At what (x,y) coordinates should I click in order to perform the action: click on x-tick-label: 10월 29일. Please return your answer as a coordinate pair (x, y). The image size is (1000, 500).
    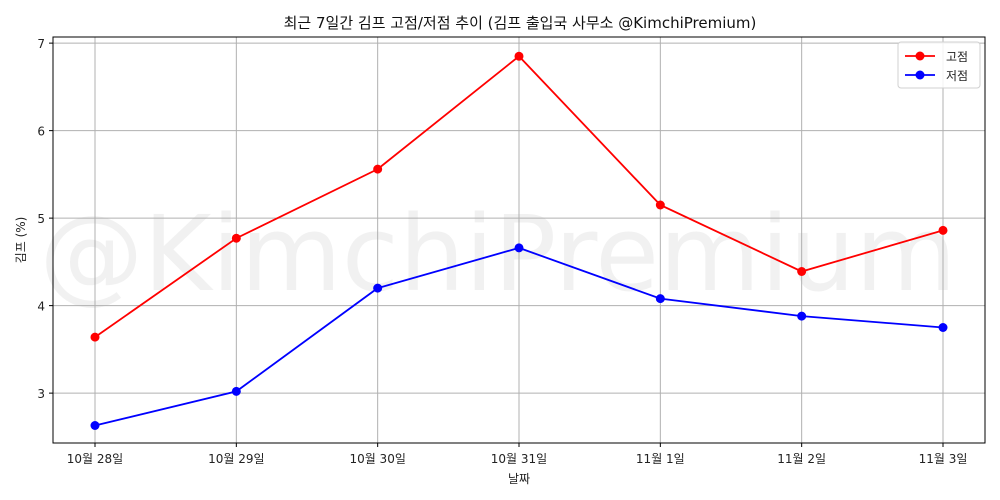
    Looking at the image, I should click on (236, 459).